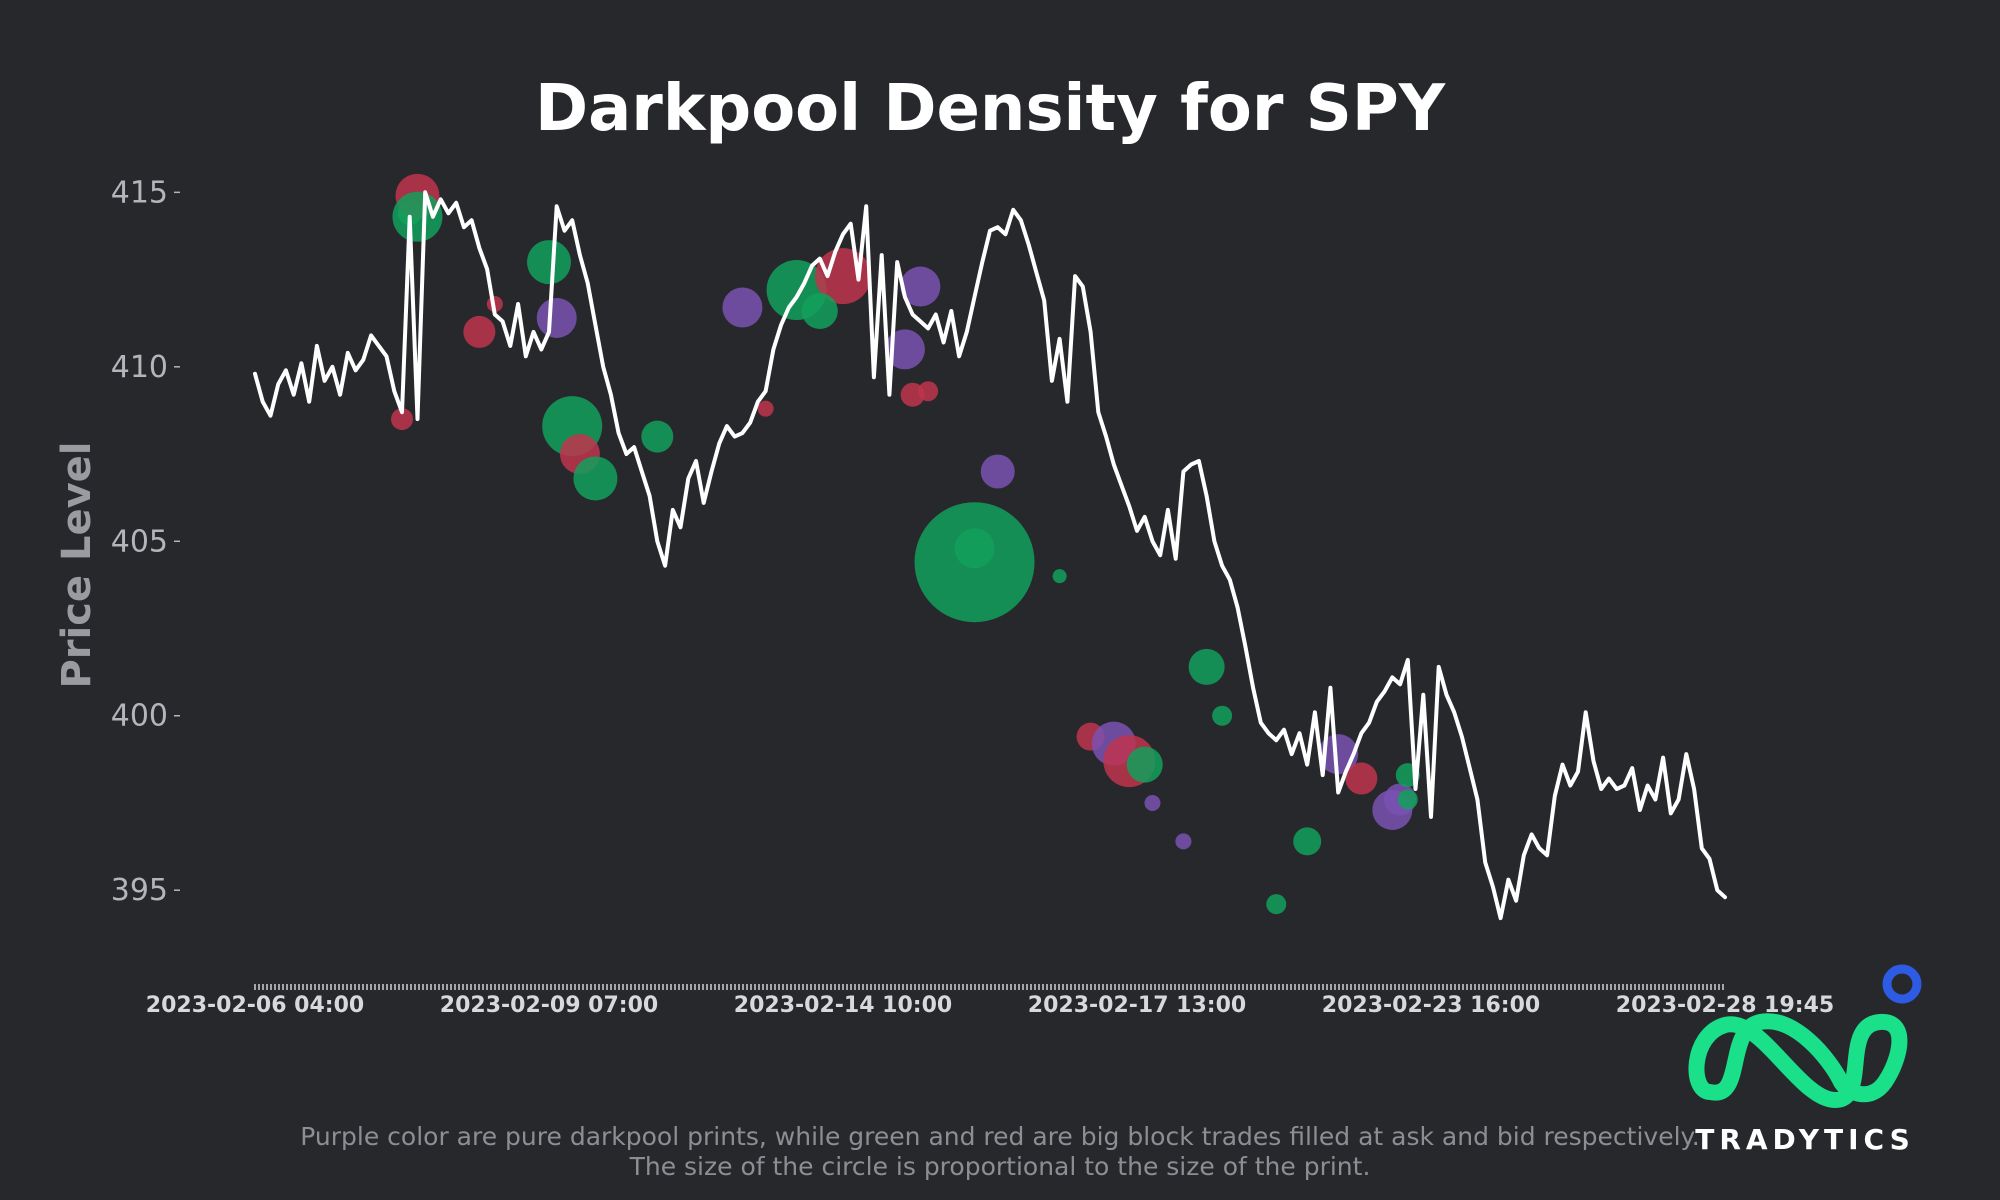 The height and width of the screenshot is (1200, 2000). Describe the element at coordinates (1725, 1005) in the screenshot. I see `x-tick-label: 2023-02-28 19:45` at that location.